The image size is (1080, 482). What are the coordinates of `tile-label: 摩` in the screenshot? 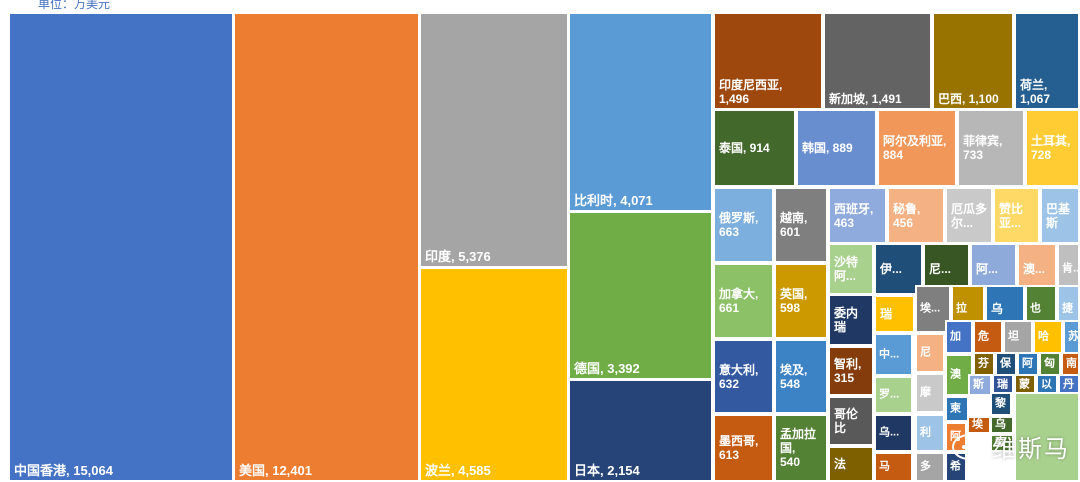 It's located at (930, 393).